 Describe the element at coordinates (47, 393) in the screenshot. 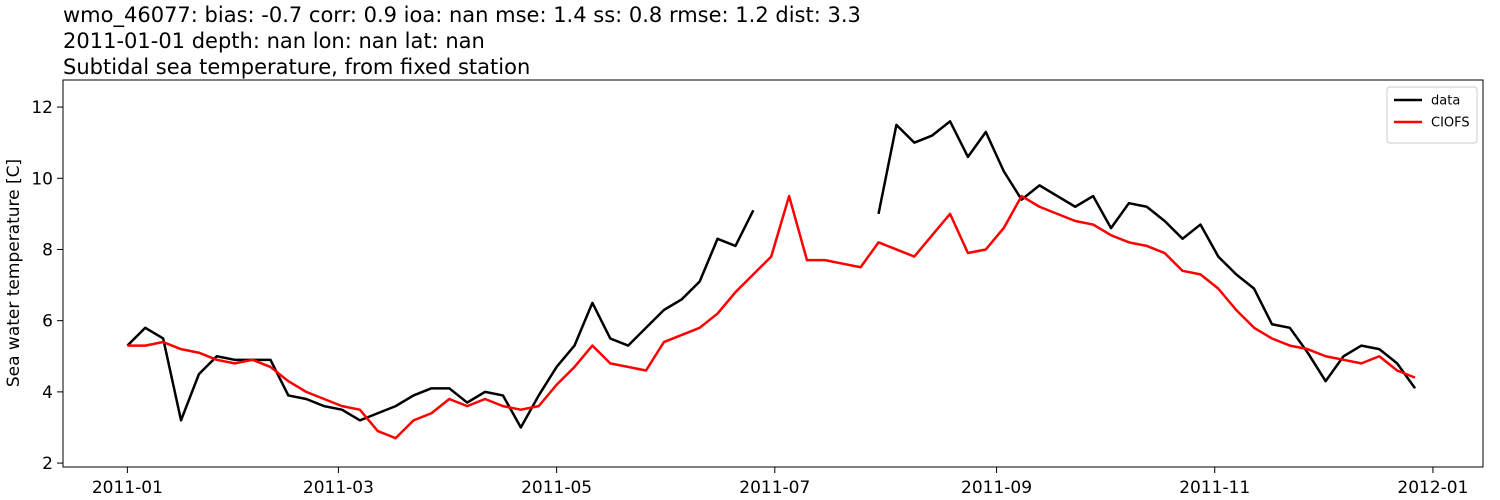

I see `y-tick-label: 4` at that location.